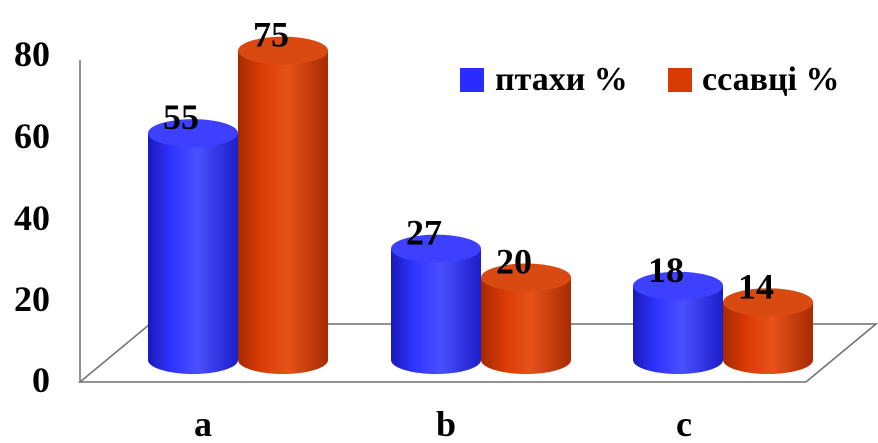  I want to click on y-axis-ticks: 0 20 40 60 80, so click(32, 217).